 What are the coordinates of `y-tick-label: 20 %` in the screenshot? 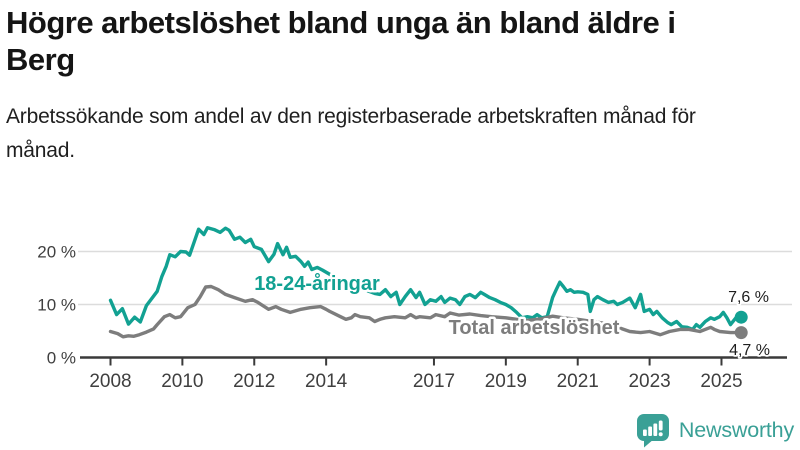 It's located at (56, 252).